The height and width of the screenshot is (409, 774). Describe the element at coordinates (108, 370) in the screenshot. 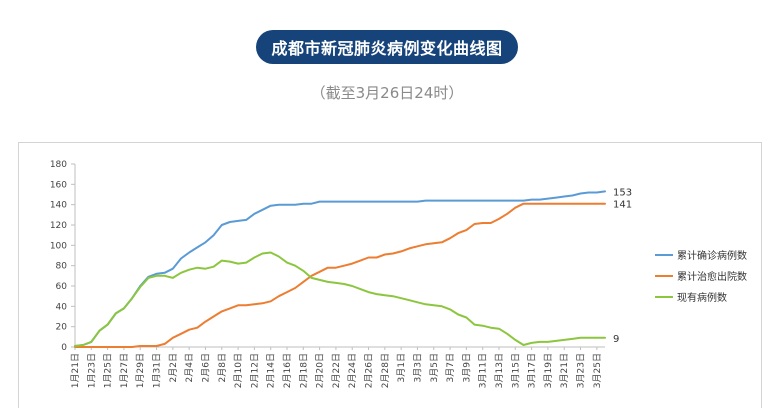

I see `x-tick-label: 1月25日` at that location.